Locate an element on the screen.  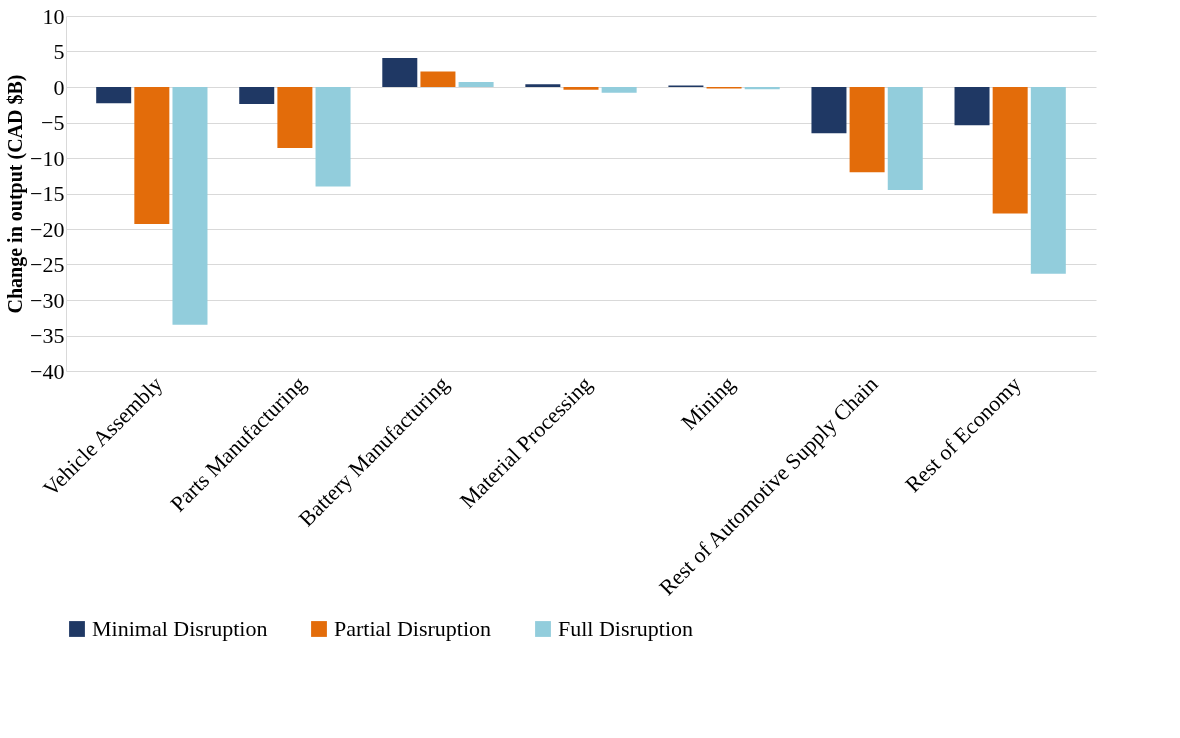
y-axis-title: Change in output (CAD $B) is located at coordinates (16, 194).